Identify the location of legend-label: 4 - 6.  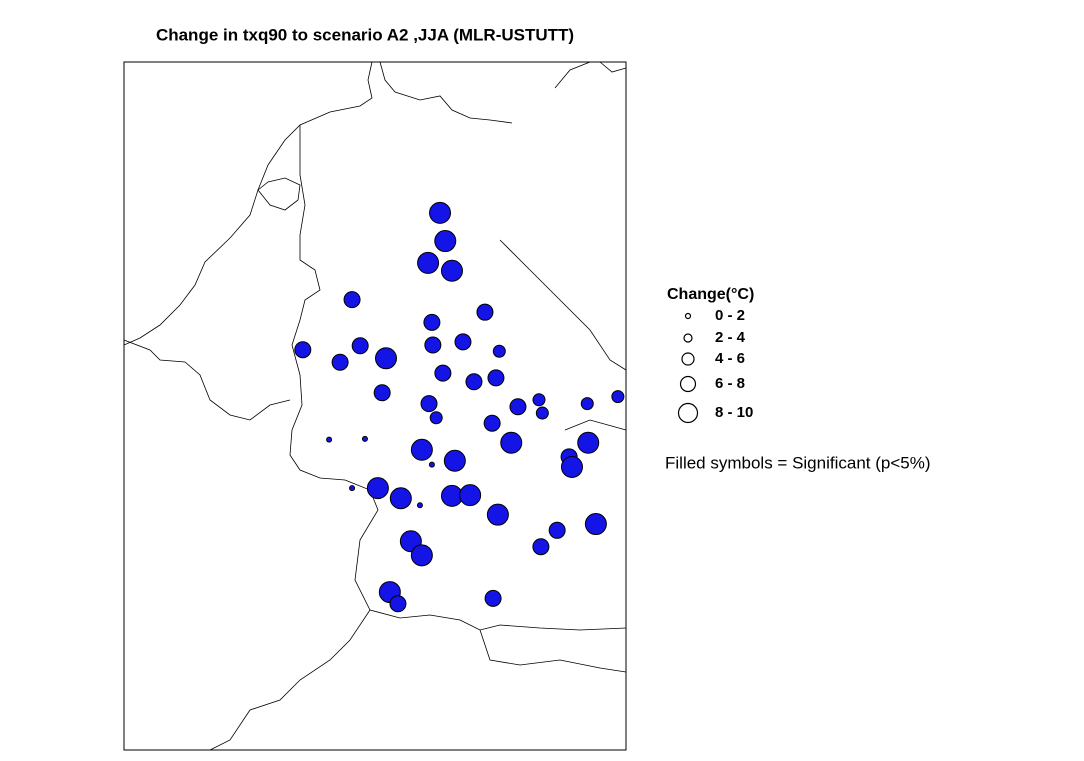
(730, 358).